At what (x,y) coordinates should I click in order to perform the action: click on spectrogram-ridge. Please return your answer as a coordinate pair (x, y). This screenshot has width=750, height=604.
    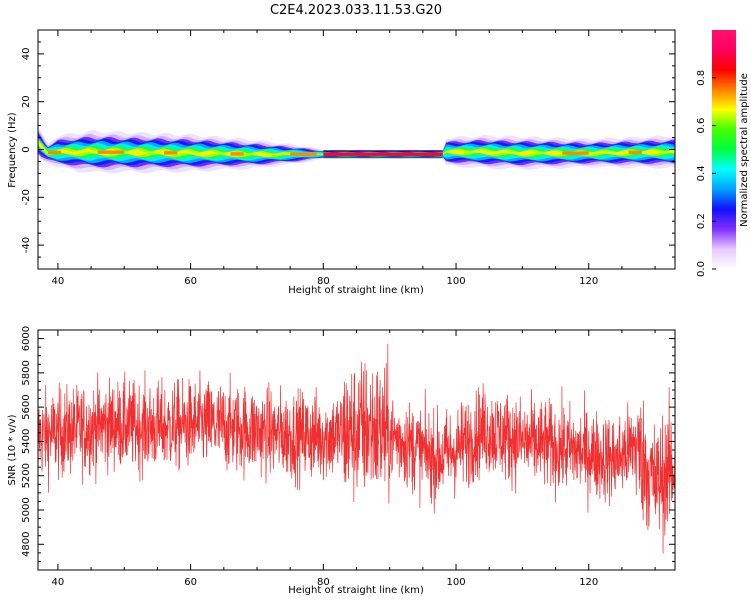
    Looking at the image, I should click on (356, 151).